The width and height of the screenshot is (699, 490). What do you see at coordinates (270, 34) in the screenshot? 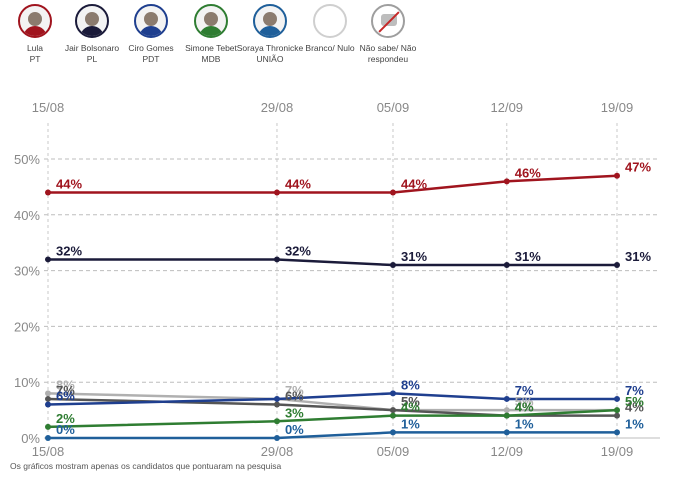
I see `legend-item-4: Soraya Thronicke UNIÃO` at bounding box center [270, 34].